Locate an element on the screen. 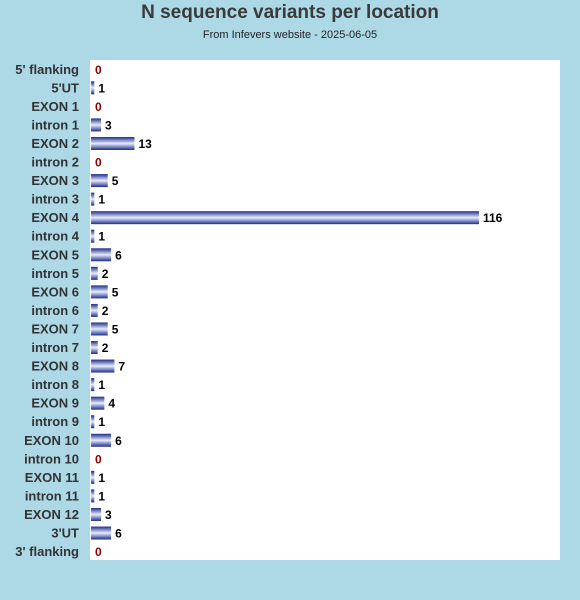  category-label-3-flanking: 3' flanking is located at coordinates (47, 551).